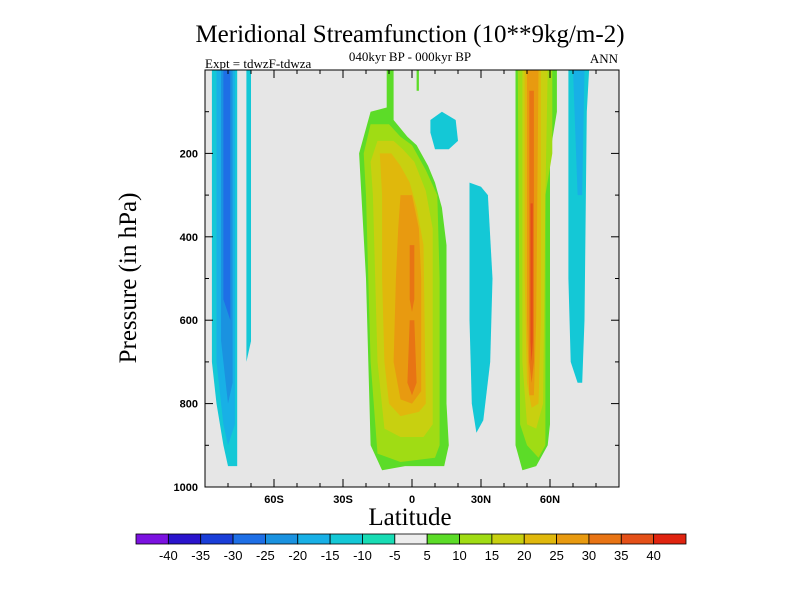 Image resolution: width=800 pixels, height=600 pixels. Describe the element at coordinates (265, 555) in the screenshot. I see `colorbar-label: -25` at that location.